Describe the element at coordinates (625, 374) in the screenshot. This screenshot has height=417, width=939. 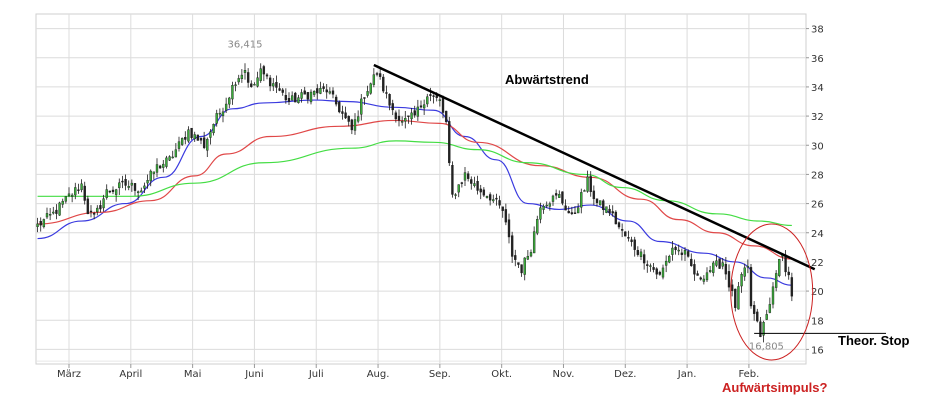
I see `x-tick-label: Dez.` at that location.